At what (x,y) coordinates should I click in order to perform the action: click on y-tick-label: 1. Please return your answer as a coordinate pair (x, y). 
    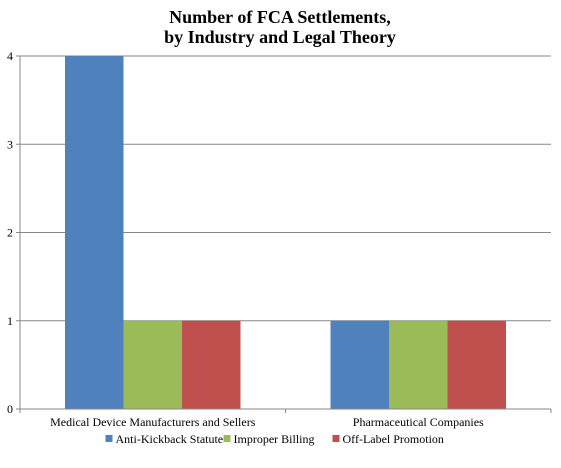
    Looking at the image, I should click on (10, 321).